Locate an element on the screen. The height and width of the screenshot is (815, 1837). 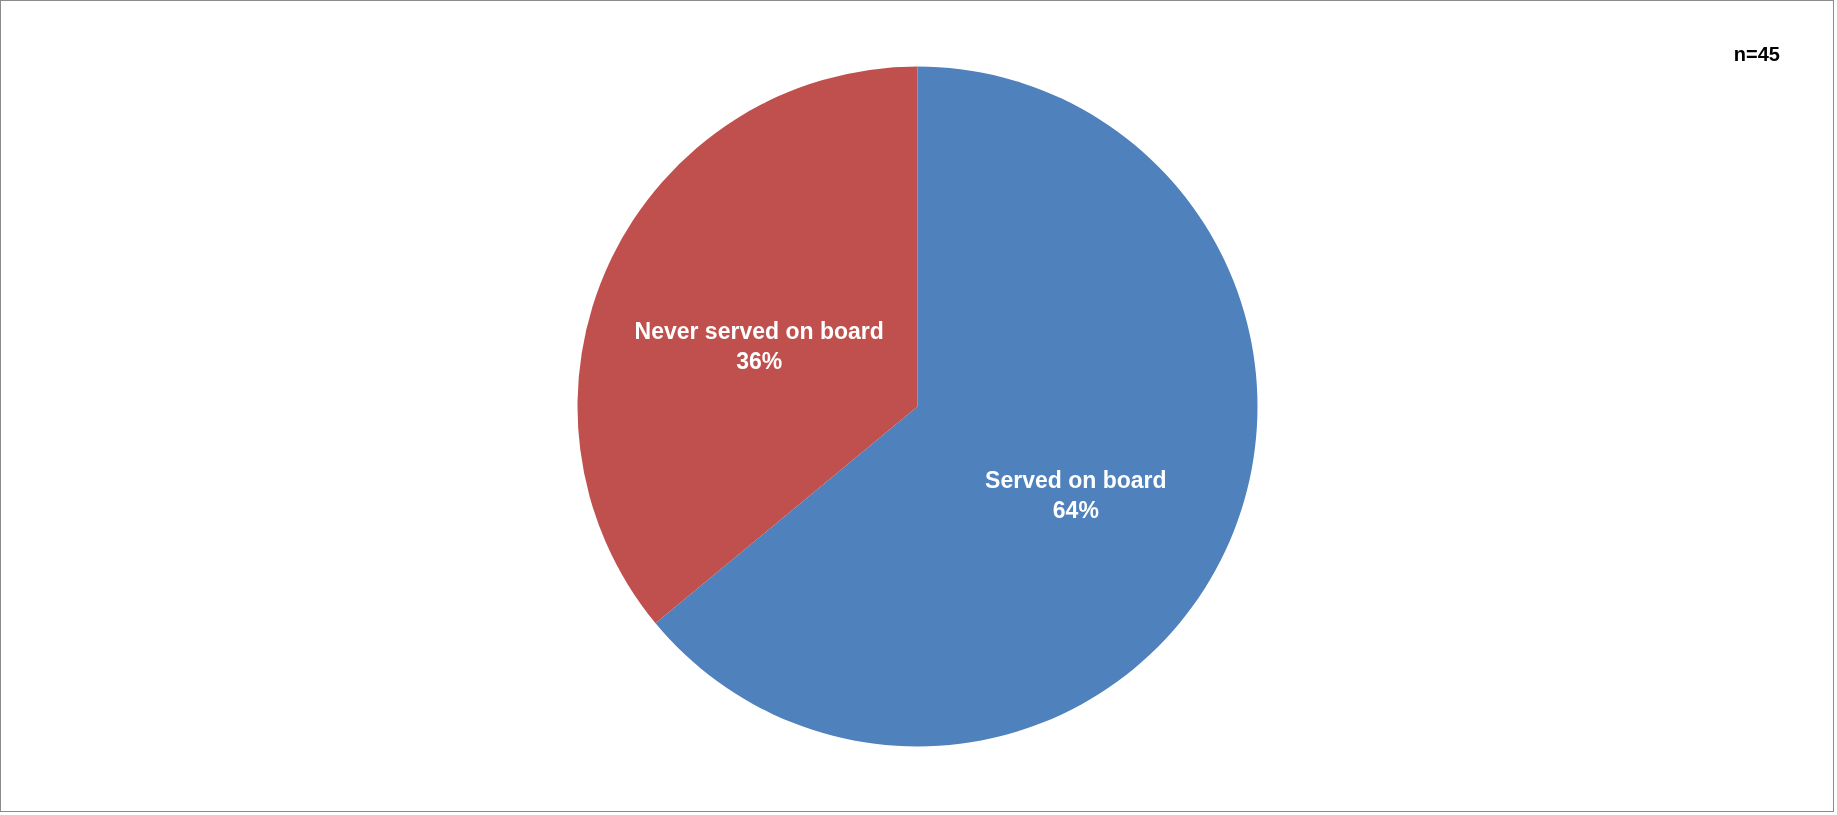
slice-label: Never served on board is located at coordinates (759, 330).